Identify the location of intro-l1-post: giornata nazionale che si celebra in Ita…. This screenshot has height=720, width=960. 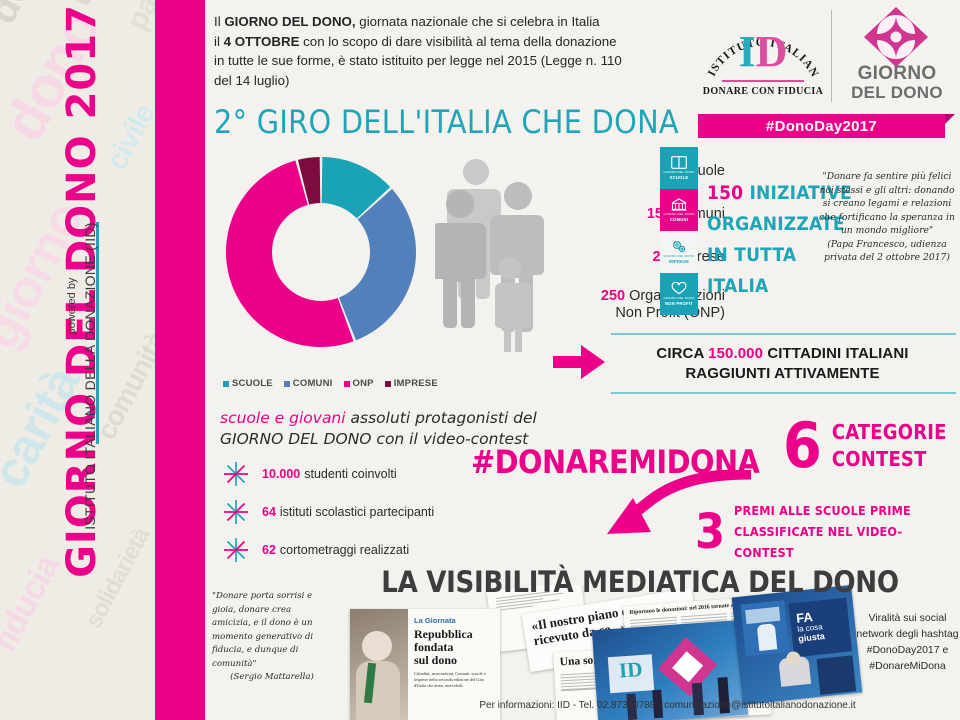
(477, 21).